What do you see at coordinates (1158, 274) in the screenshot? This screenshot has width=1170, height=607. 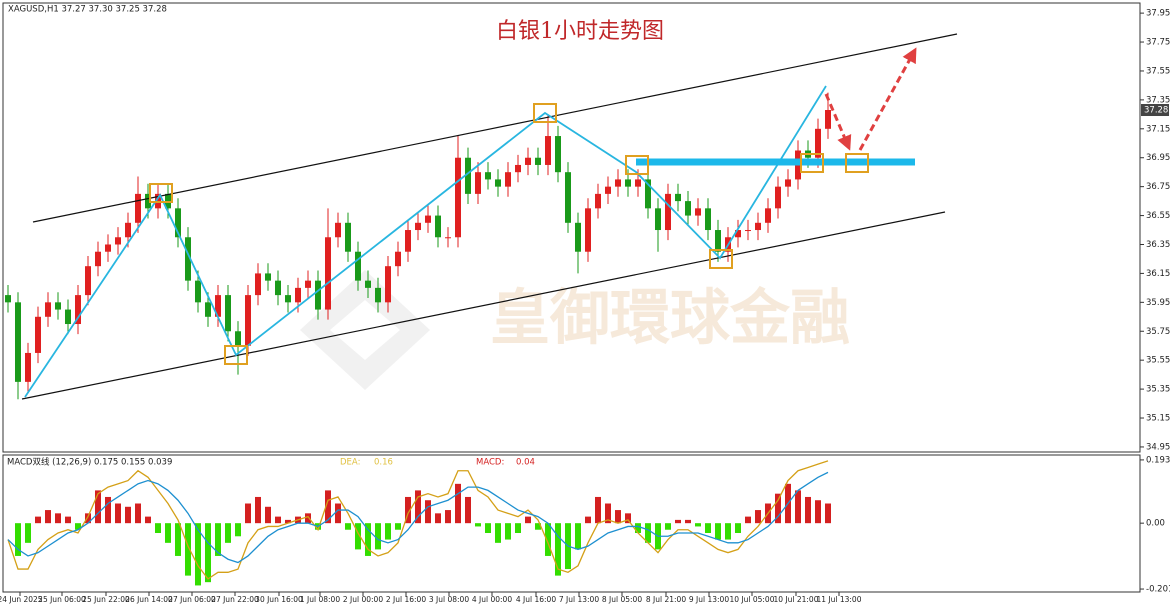 I see `y-tick-label: 36.15` at bounding box center [1158, 274].